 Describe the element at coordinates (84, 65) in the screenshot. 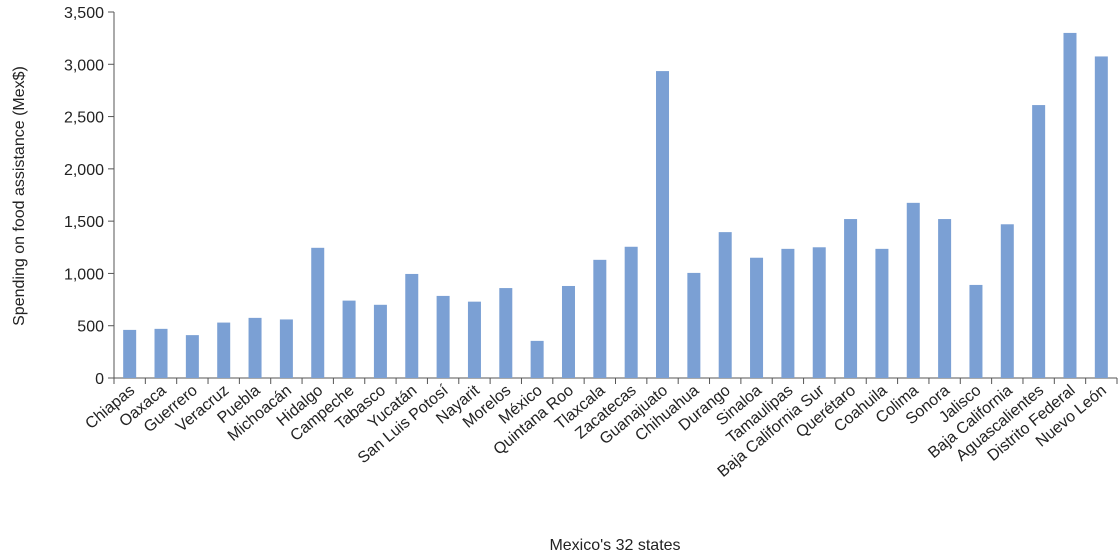

I see `y-tick-label: 3,000` at that location.